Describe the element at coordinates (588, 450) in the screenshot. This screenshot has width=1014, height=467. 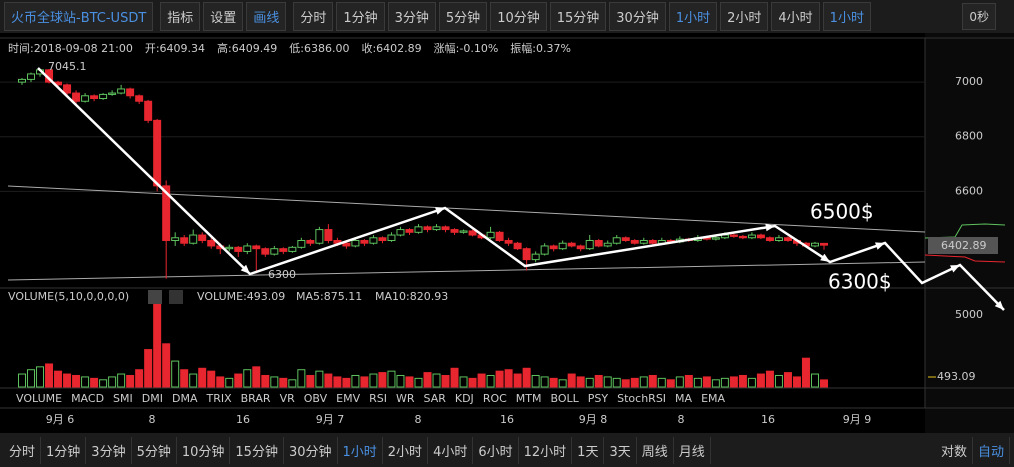
I see `period-button: 1天` at that location.